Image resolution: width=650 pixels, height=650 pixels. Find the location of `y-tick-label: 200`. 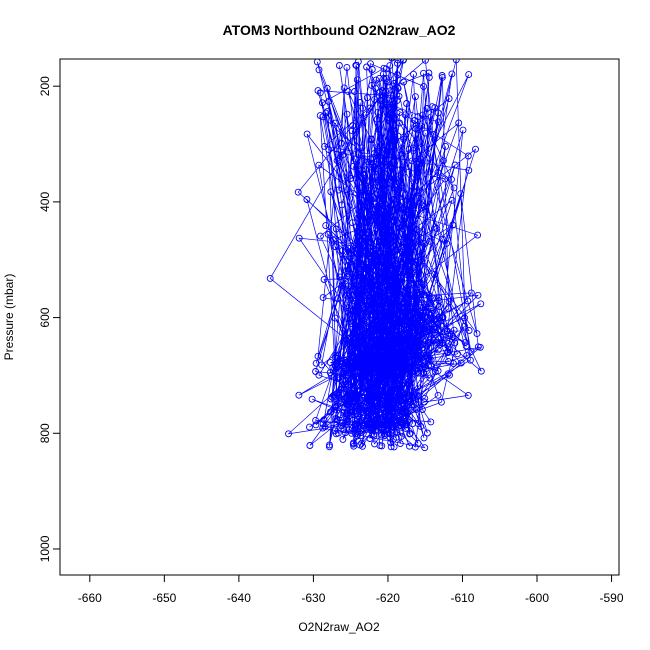

y-tick-label: 200 is located at coordinates (45, 86).